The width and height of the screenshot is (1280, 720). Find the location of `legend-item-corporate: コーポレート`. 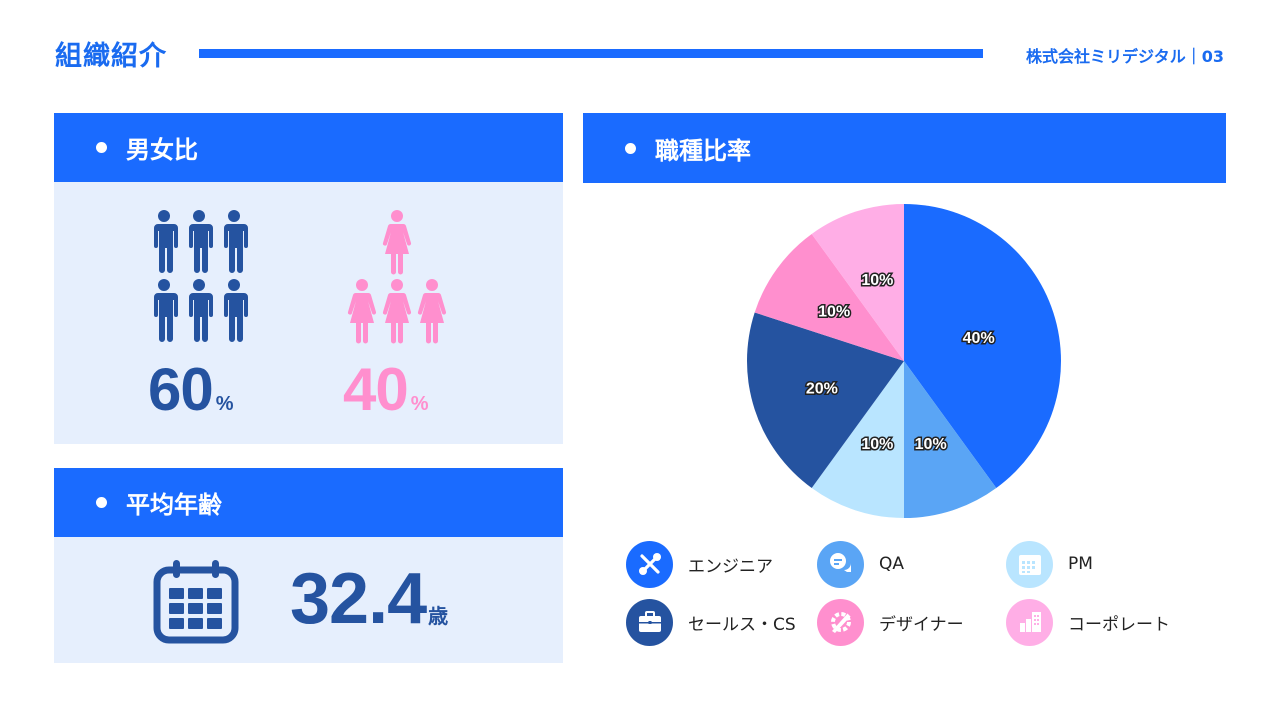

legend-item-corporate: コーポレート is located at coordinates (1088, 622).